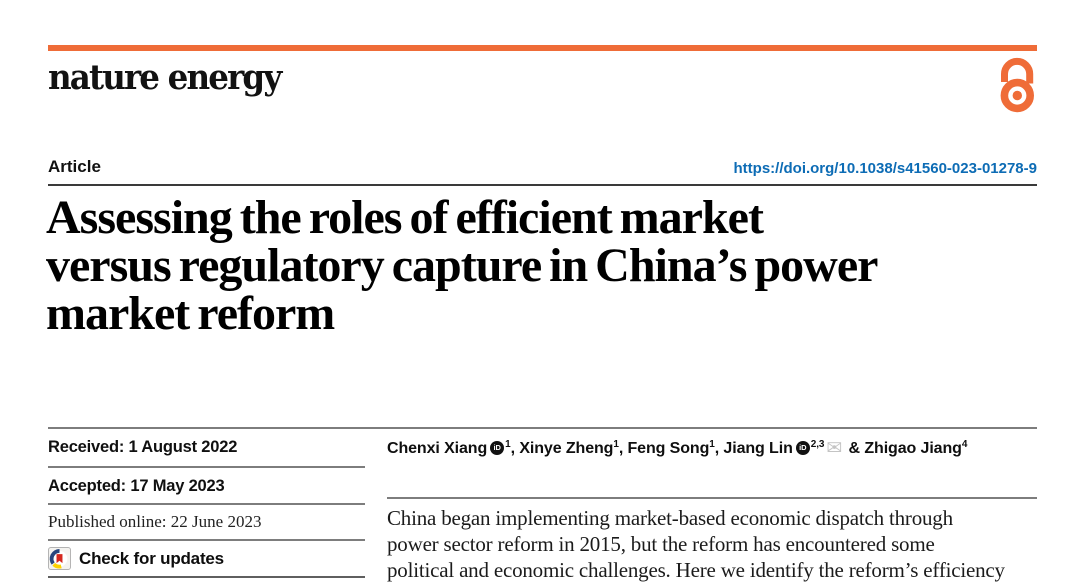 The height and width of the screenshot is (586, 1080). I want to click on title-line: Assessing the roles of efficient market, so click(405, 217).